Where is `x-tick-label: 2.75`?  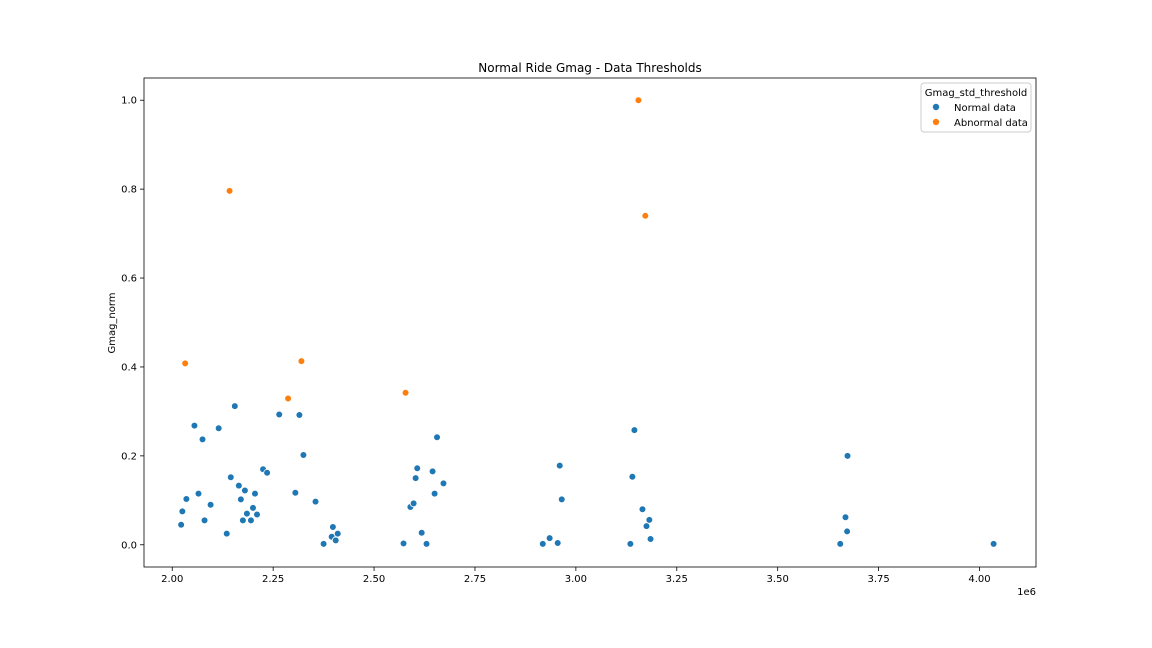
x-tick-label: 2.75 is located at coordinates (475, 579).